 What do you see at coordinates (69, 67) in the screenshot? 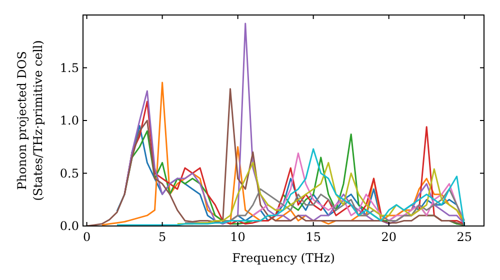
I see `y-tick-label: 1.5` at bounding box center [69, 67].